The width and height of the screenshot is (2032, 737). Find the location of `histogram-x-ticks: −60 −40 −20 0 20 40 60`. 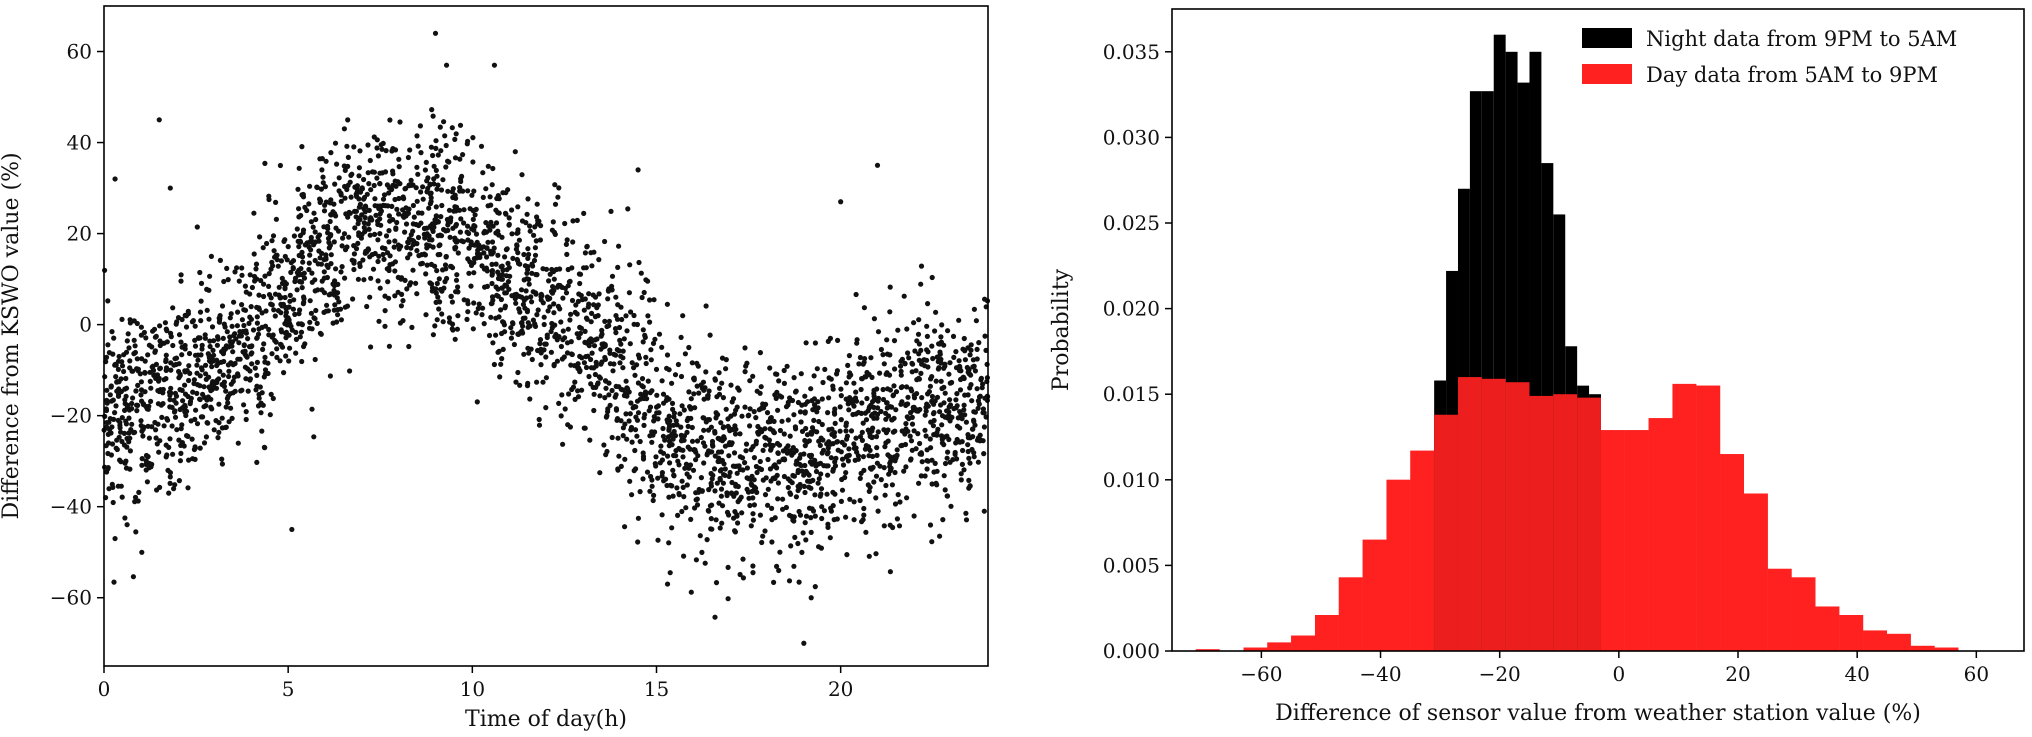

histogram-x-ticks: −60 −40 −20 0 20 40 60 is located at coordinates (1614, 668).